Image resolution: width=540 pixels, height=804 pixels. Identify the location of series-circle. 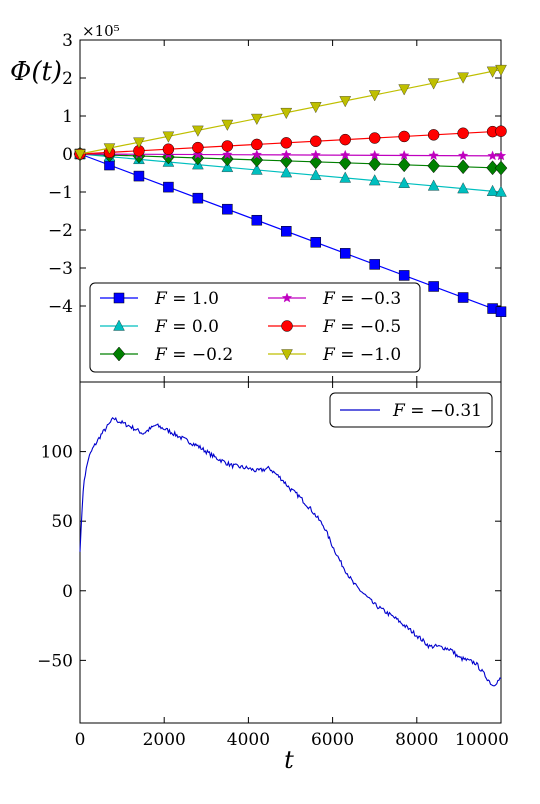
(290, 142).